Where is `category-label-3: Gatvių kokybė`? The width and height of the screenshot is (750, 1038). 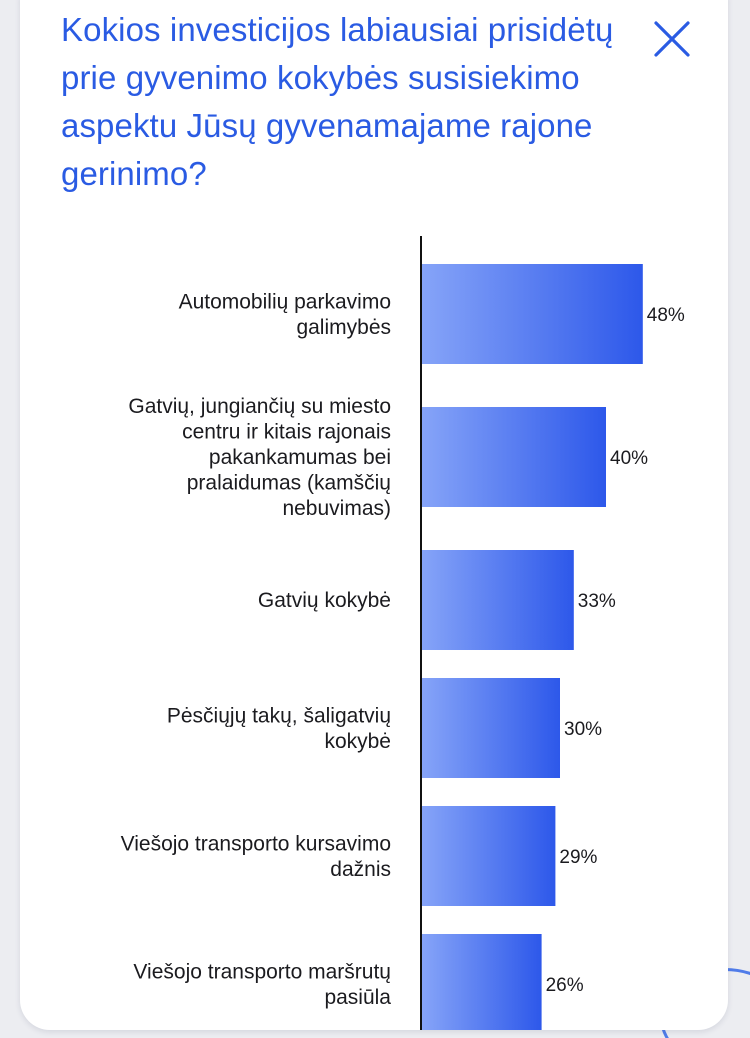 category-label-3: Gatvių kokybė is located at coordinates (324, 600).